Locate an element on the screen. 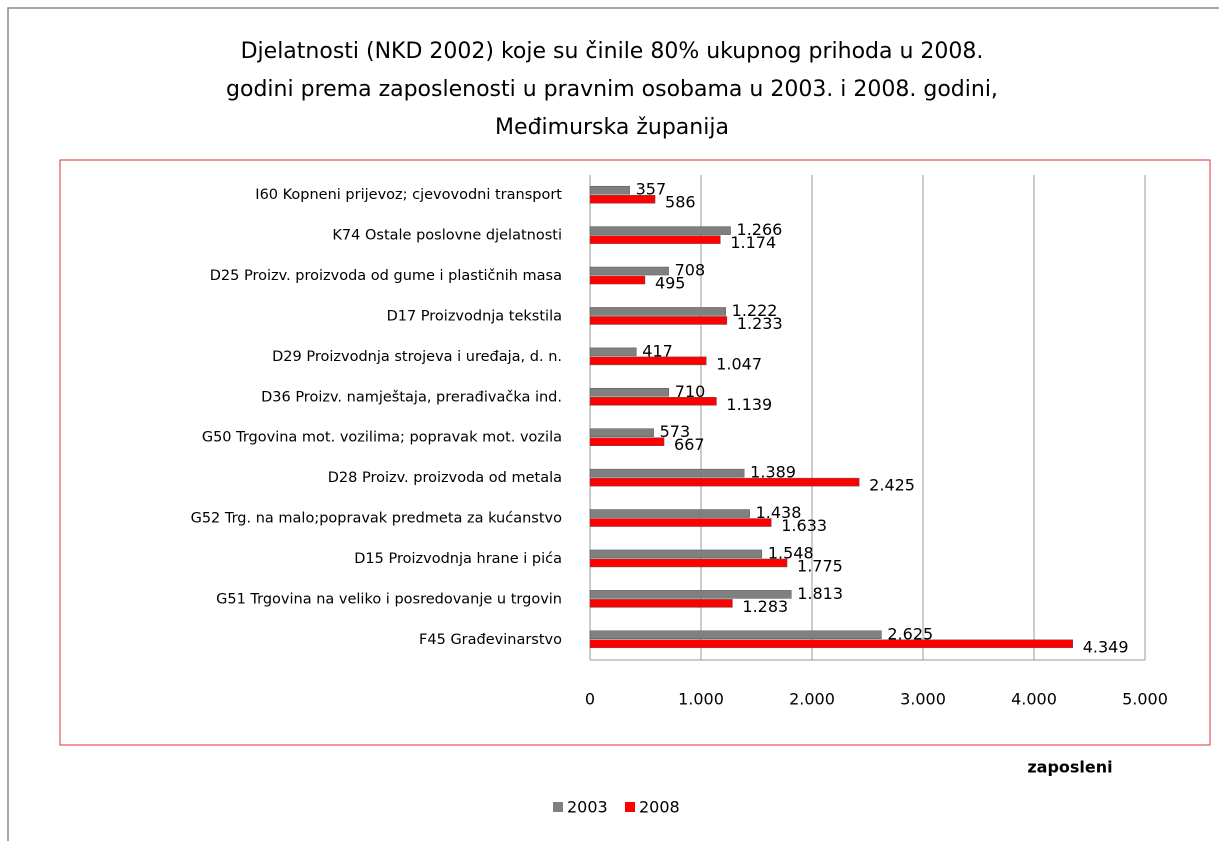 The height and width of the screenshot is (841, 1219). y-tick-label: K74 Ostale poslovne djelatnosti is located at coordinates (447, 236).